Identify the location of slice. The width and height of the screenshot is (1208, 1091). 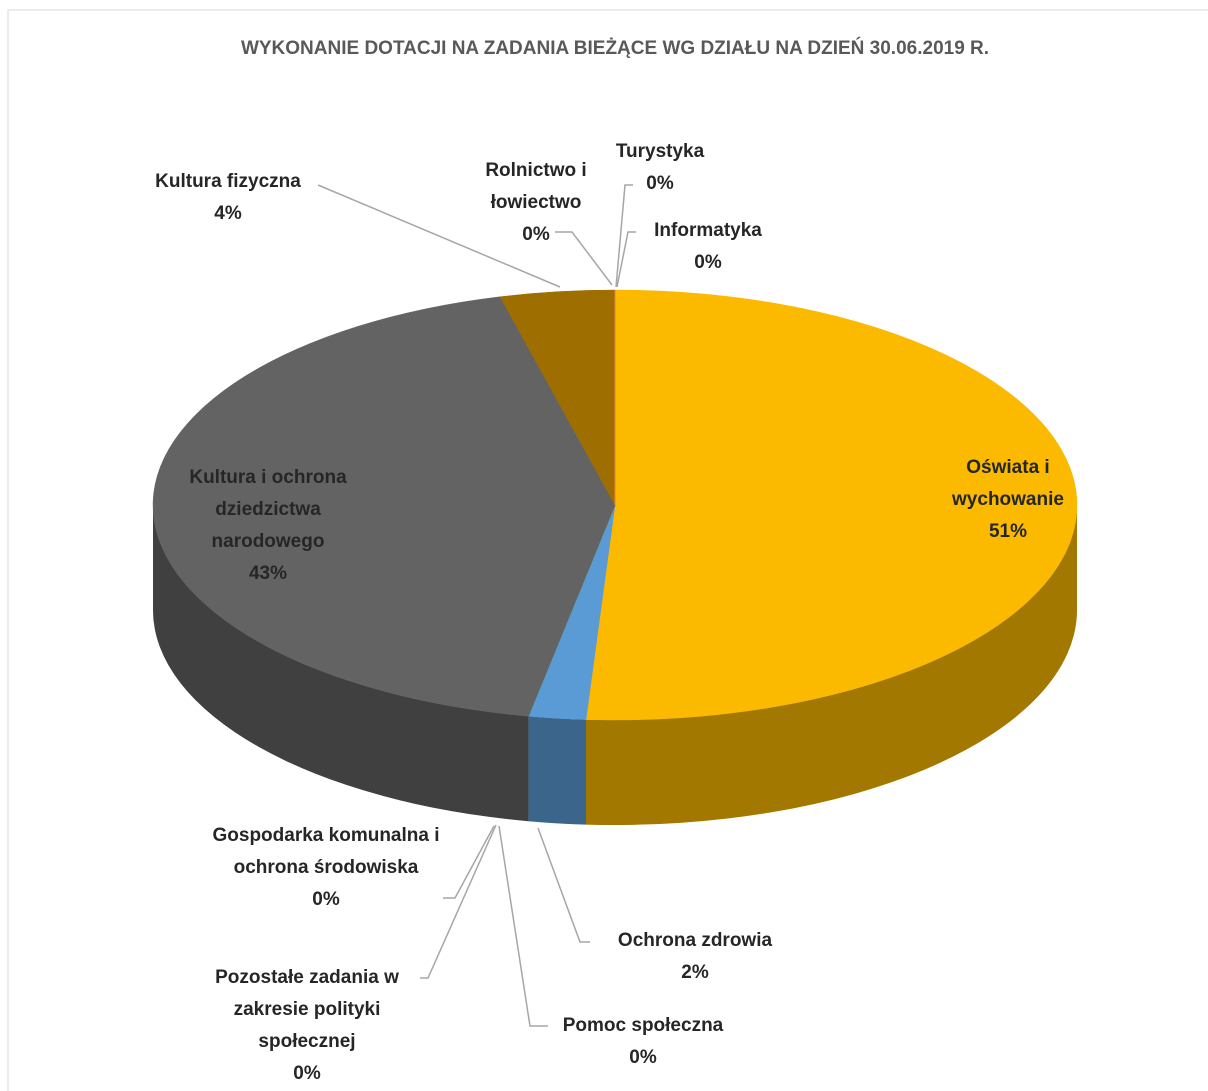
(384, 506).